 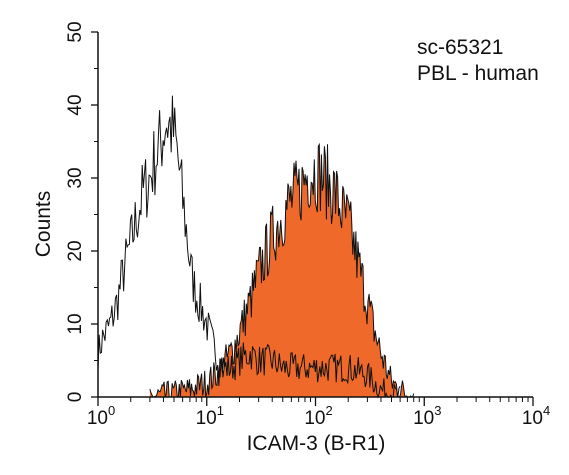 What do you see at coordinates (478, 73) in the screenshot?
I see `annotation-sample: PBL - human` at bounding box center [478, 73].